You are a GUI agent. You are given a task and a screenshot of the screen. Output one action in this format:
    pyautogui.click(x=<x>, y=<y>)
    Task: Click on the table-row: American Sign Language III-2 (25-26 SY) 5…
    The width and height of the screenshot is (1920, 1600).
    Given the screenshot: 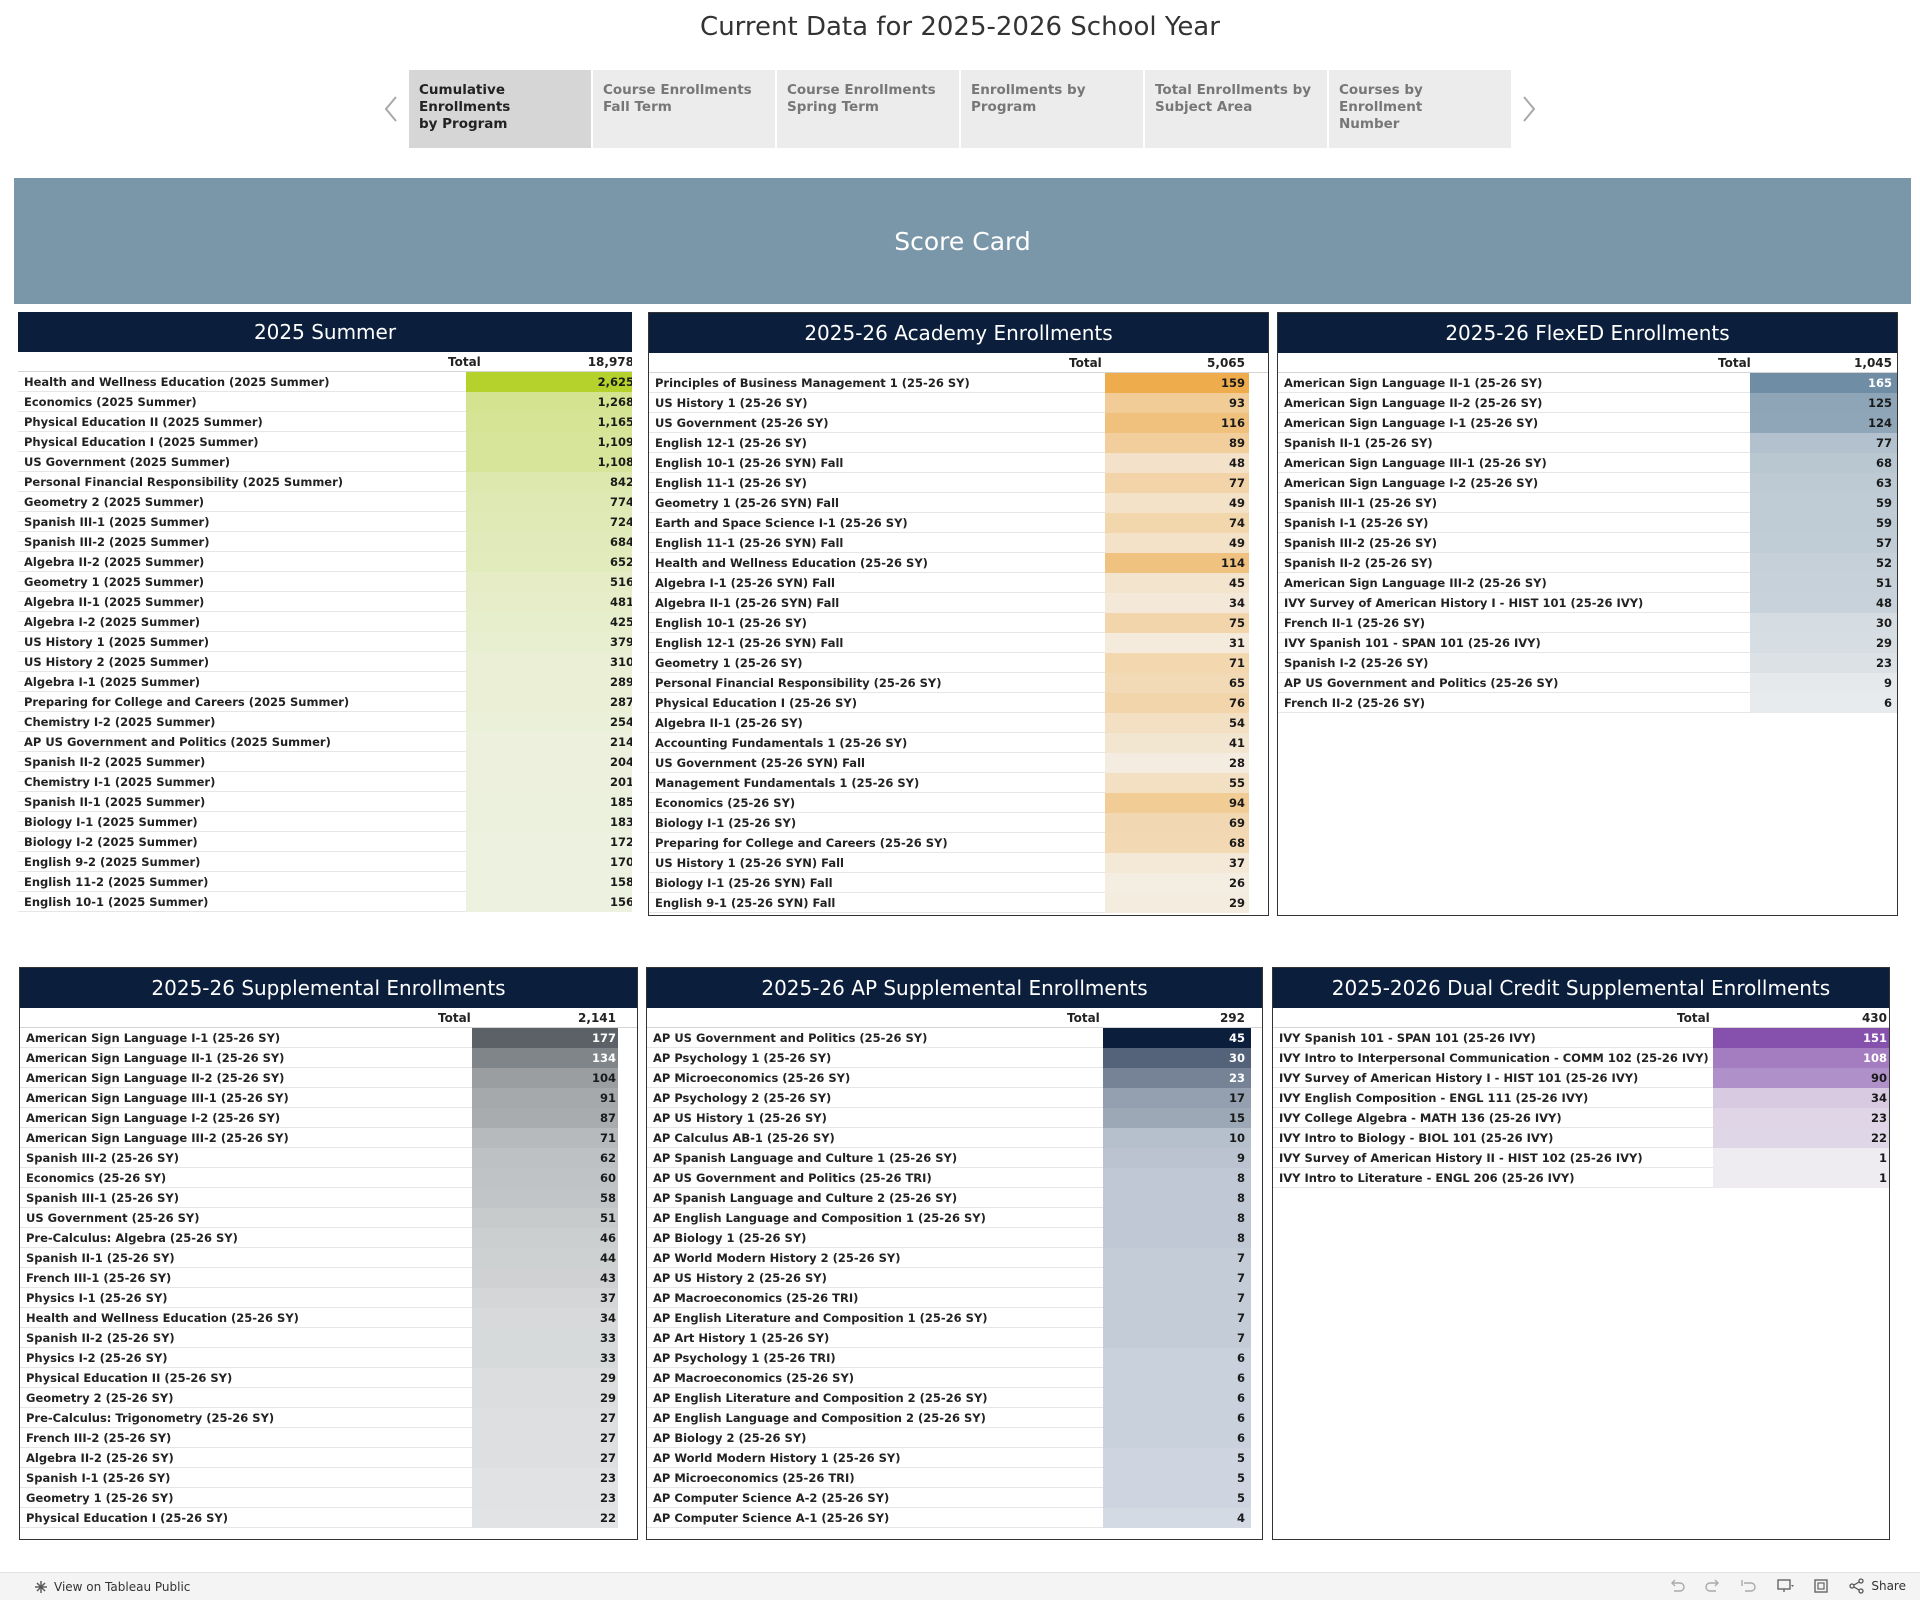 What is the action you would take?
    pyautogui.click(x=1587, y=583)
    